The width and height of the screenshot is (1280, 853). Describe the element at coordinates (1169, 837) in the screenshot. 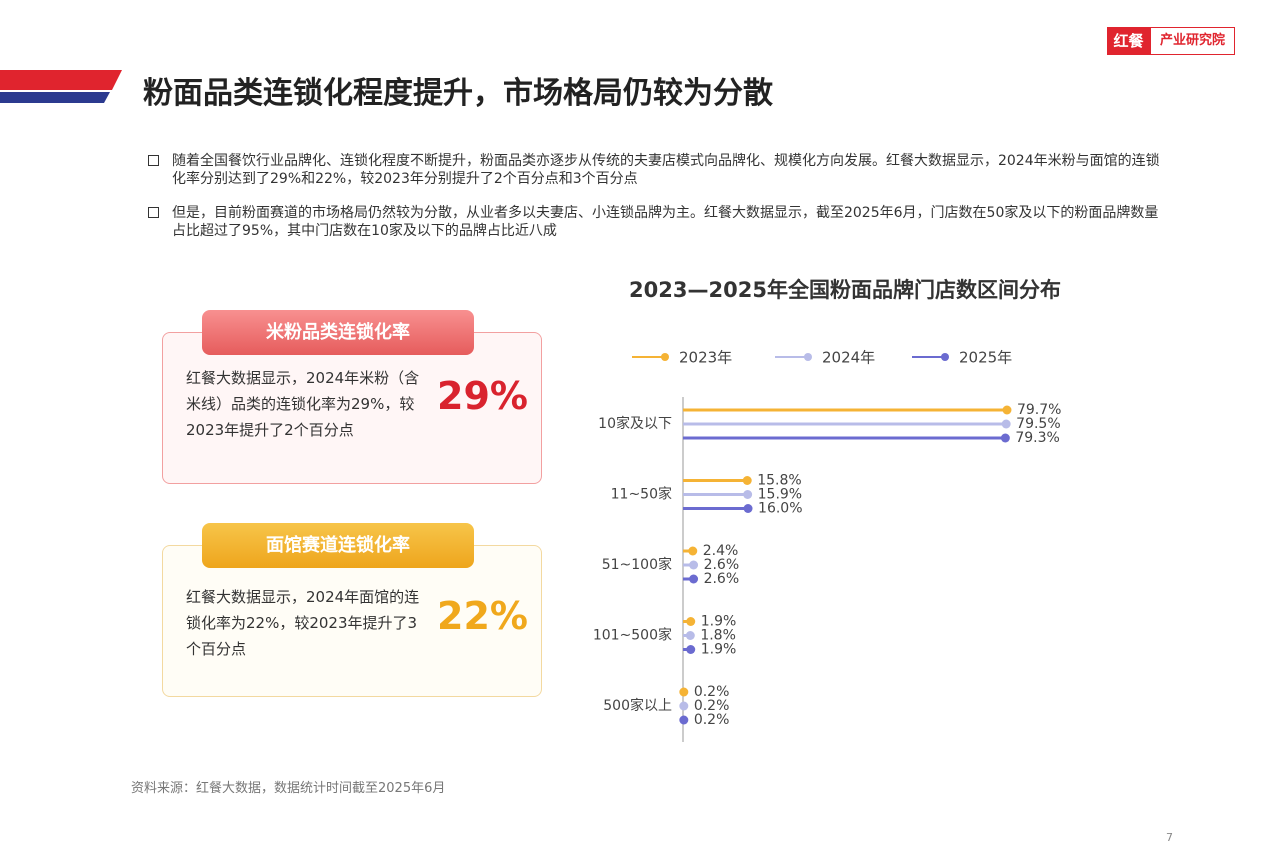

I see `page-number: 7` at that location.